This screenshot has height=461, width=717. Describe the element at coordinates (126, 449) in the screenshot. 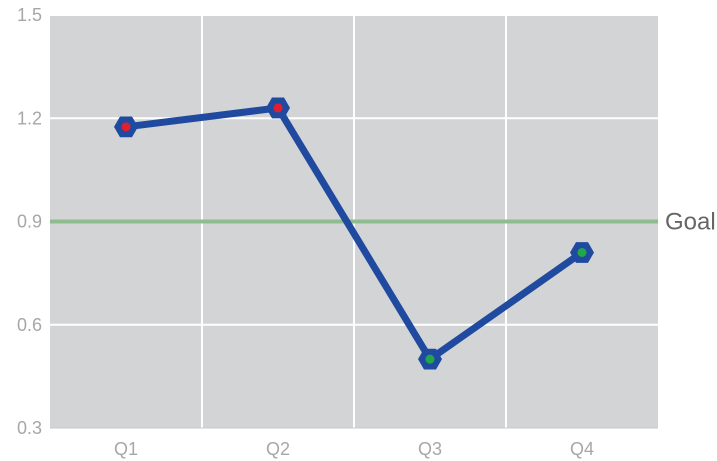

I see `x-tick-label-0: Q1` at that location.